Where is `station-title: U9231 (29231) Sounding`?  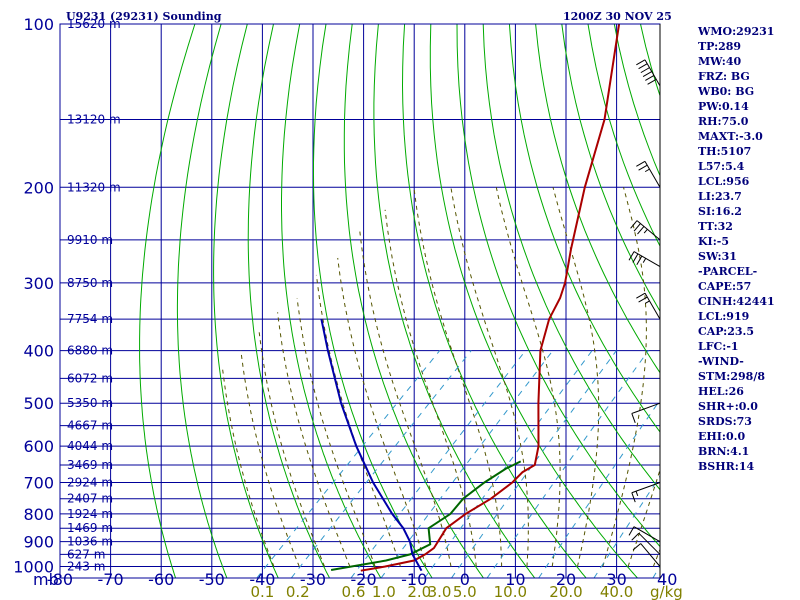 station-title: U9231 (29231) Sounding is located at coordinates (144, 16).